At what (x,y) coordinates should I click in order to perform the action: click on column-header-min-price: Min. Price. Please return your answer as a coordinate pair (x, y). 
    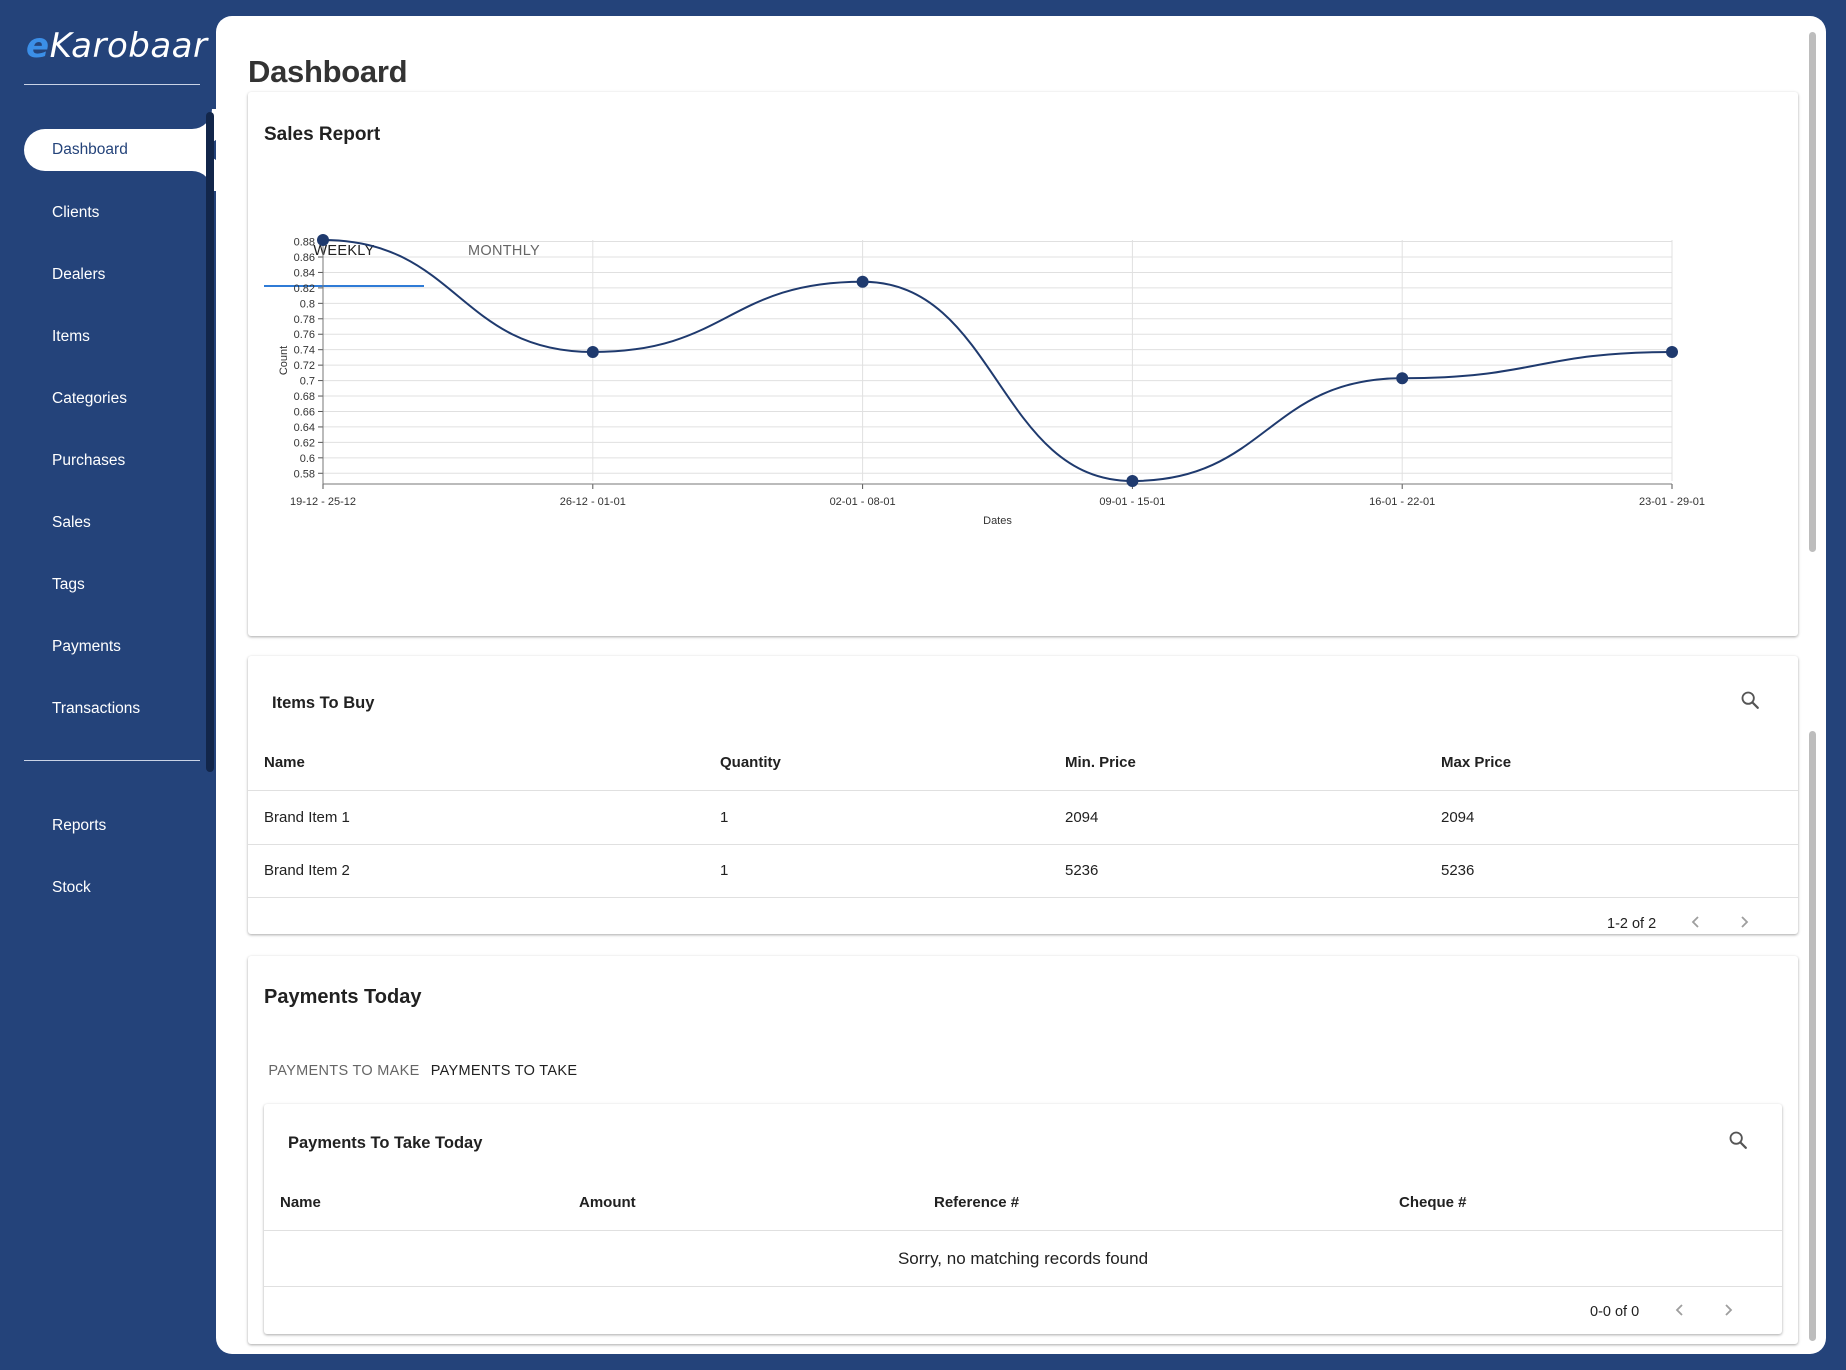
    Looking at the image, I should click on (1100, 762).